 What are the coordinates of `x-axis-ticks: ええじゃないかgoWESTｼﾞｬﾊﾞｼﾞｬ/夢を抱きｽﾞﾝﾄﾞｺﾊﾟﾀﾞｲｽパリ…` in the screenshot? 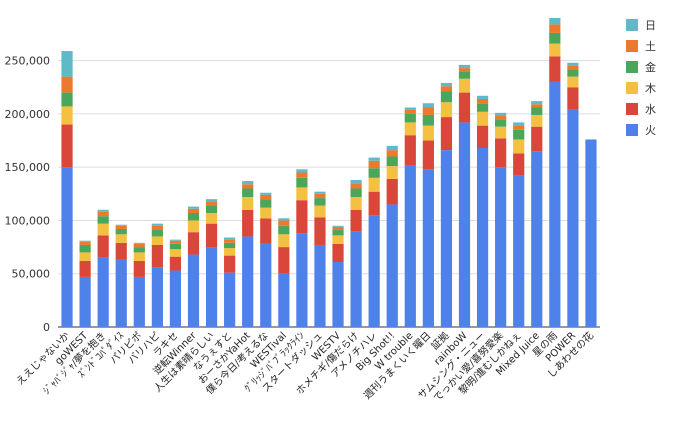 It's located at (305, 366).